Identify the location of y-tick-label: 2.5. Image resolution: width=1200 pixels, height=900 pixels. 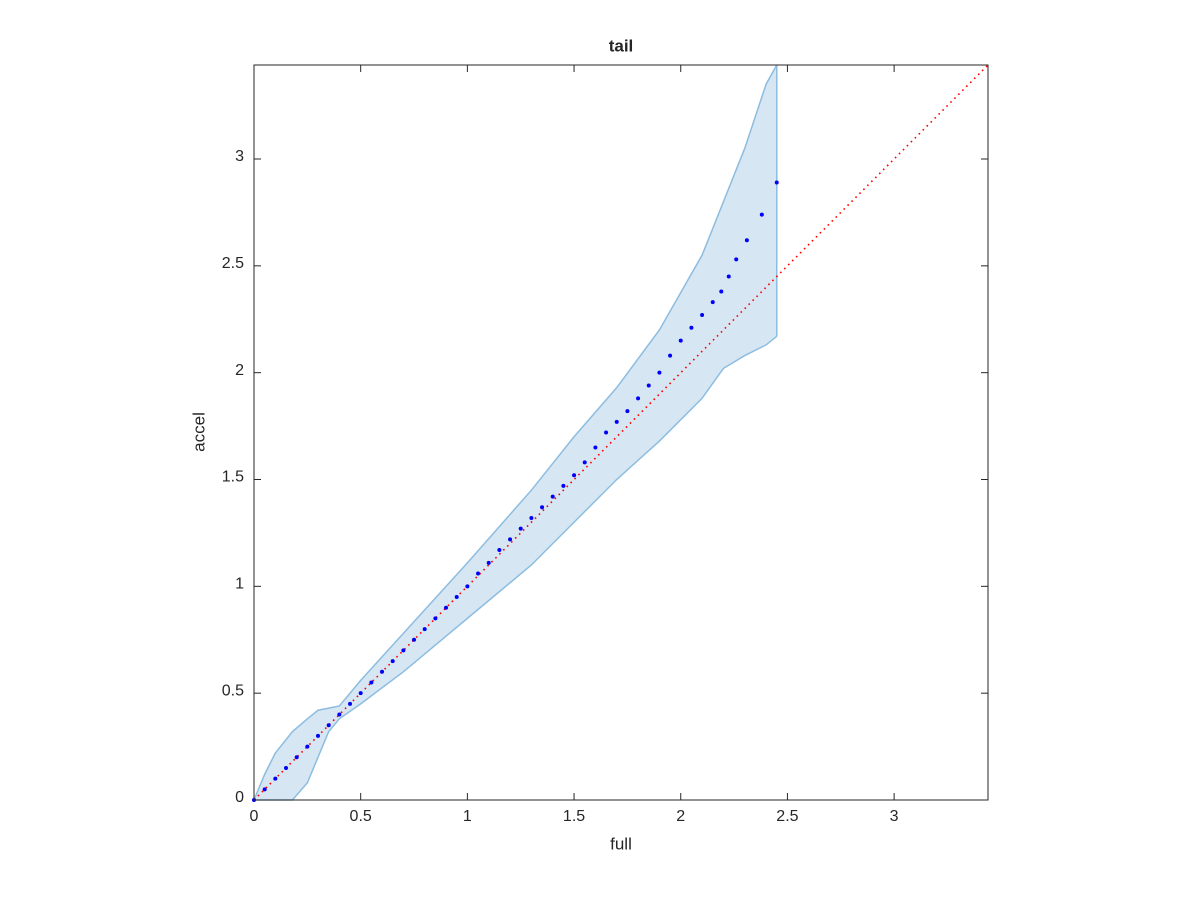
(233, 263).